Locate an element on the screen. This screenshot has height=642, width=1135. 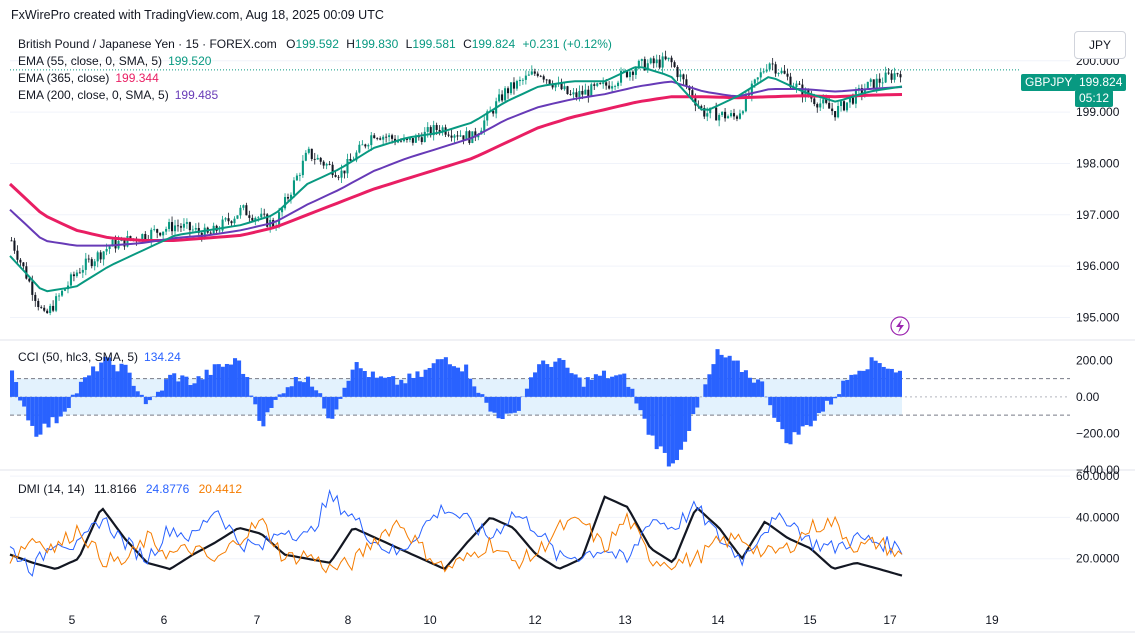
cci-tick-label: −200.00 is located at coordinates (1098, 433).